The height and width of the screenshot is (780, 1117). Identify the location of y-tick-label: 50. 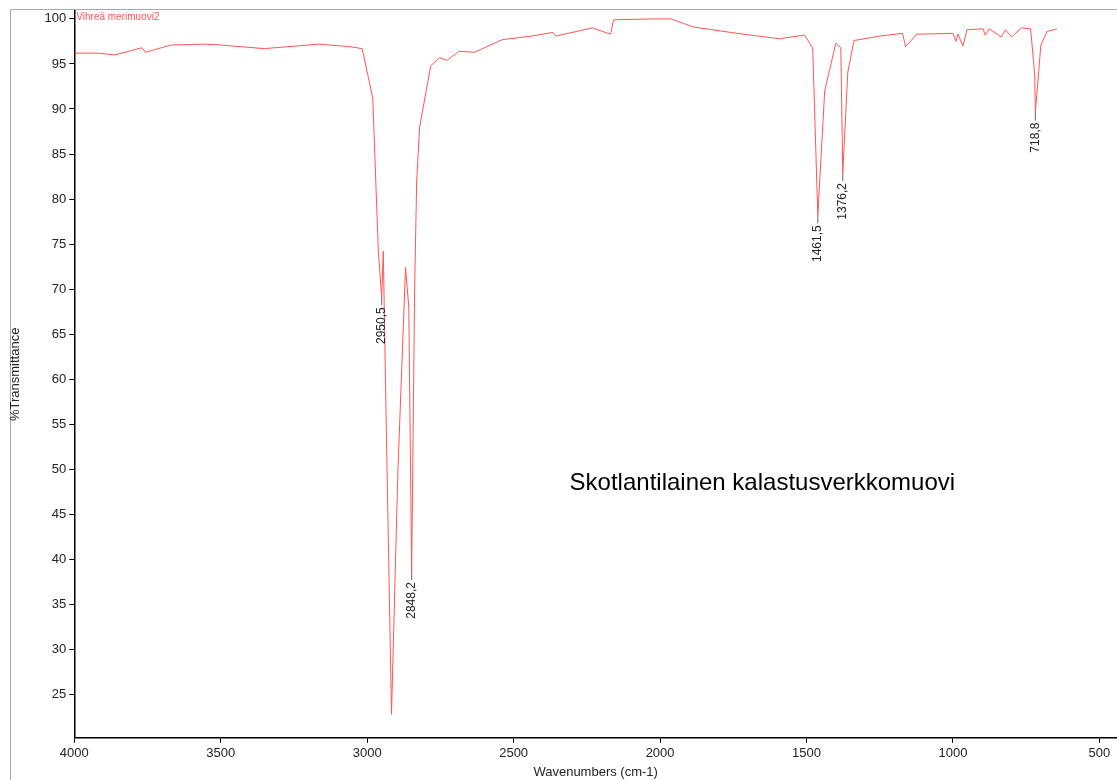
(59, 468).